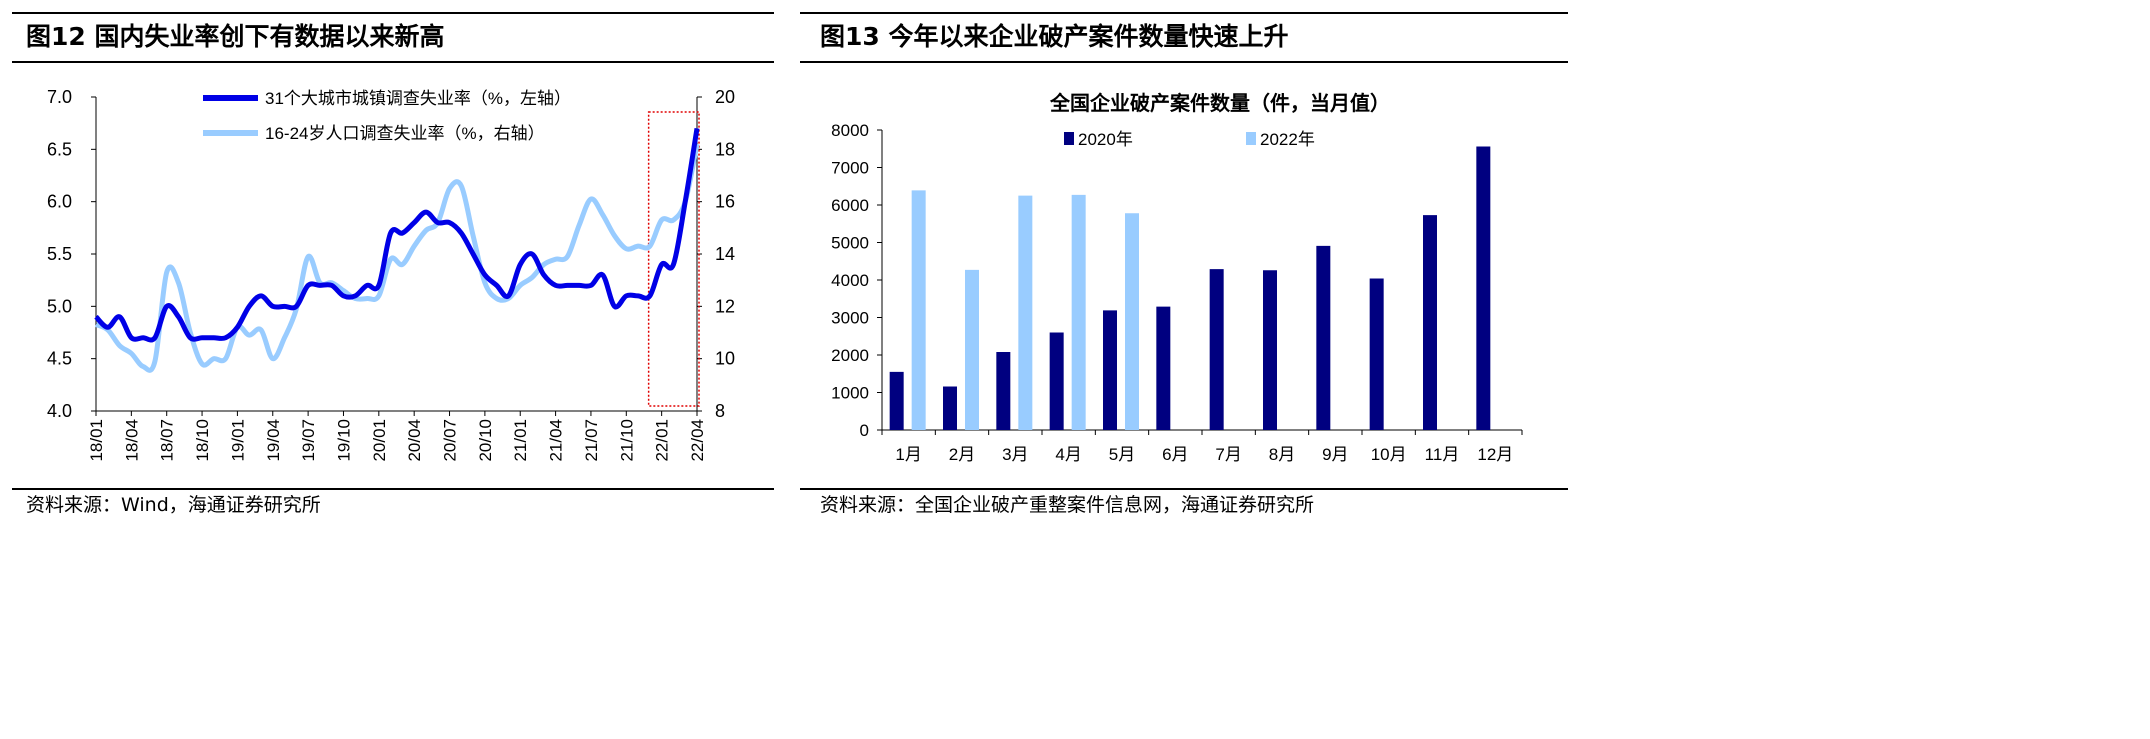 Image resolution: width=2150 pixels, height=739 pixels. I want to click on x-tick-label: 19/07, so click(308, 440).